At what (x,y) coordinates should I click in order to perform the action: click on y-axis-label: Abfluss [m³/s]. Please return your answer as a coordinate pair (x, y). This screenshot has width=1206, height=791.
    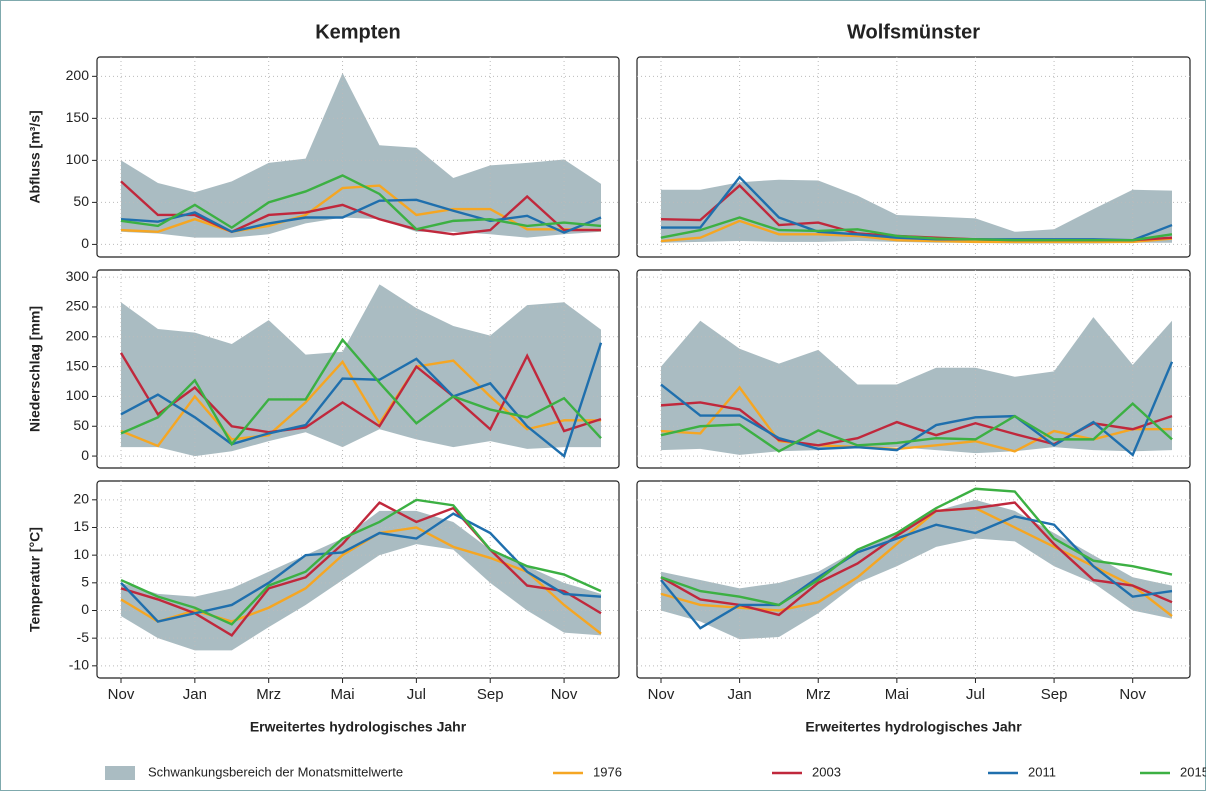
    Looking at the image, I should click on (35, 156).